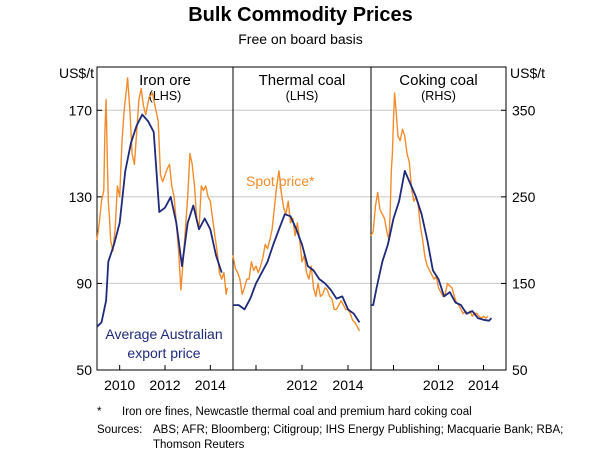 Image resolution: width=601 pixels, height=470 pixels. Describe the element at coordinates (302, 80) in the screenshot. I see `panel-title: Thermal coal` at that location.